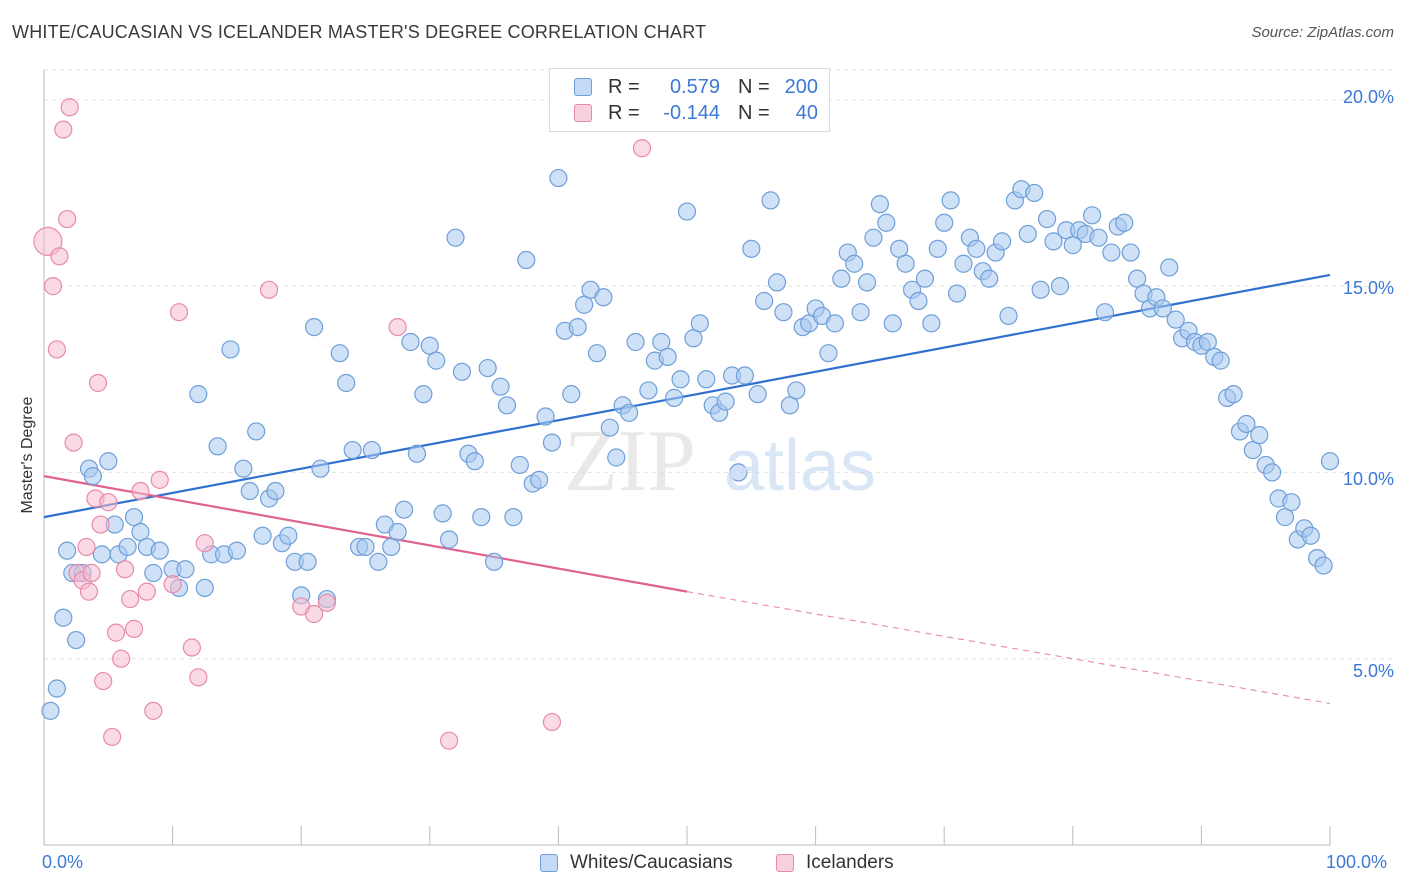  I want to click on icelanders-label: Icelanders, so click(850, 862).